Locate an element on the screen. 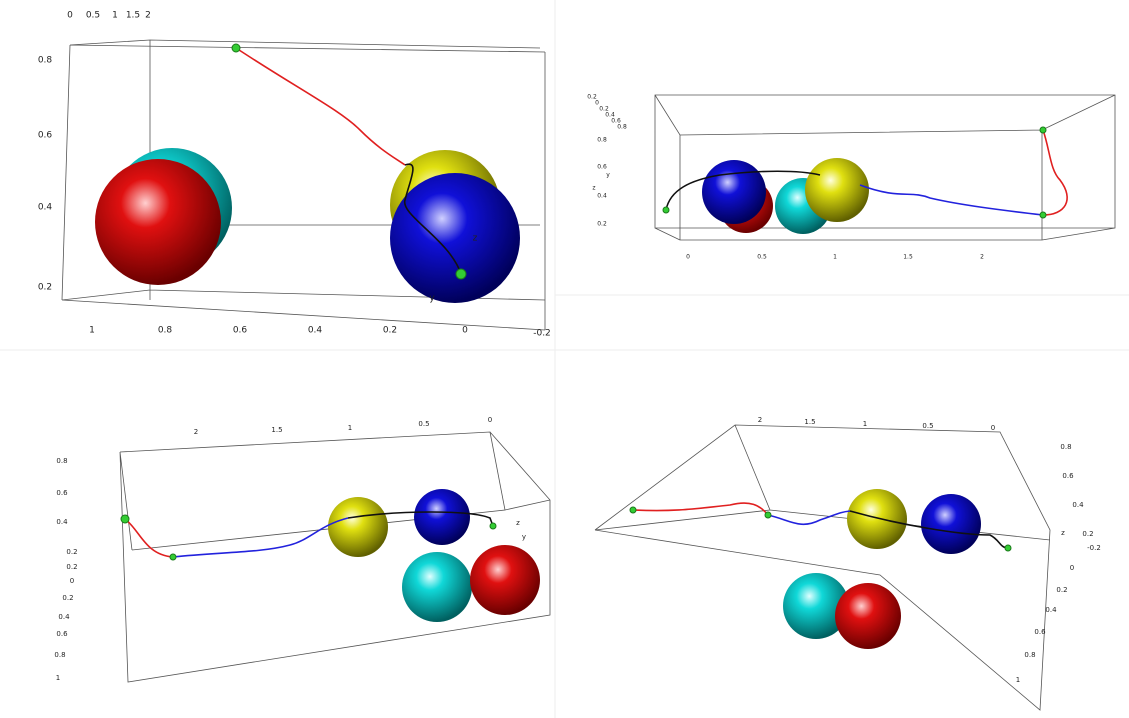  panel-top-right is located at coordinates (885, 167).